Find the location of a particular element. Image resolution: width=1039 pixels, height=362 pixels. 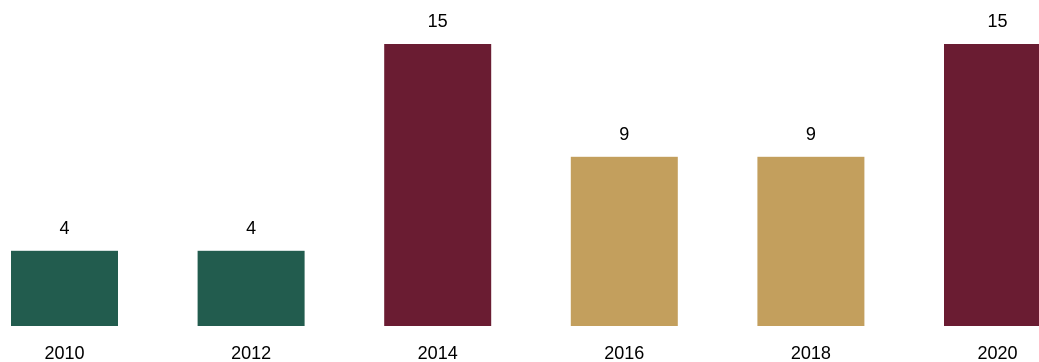

category-label-2016: 2016 is located at coordinates (624, 352).